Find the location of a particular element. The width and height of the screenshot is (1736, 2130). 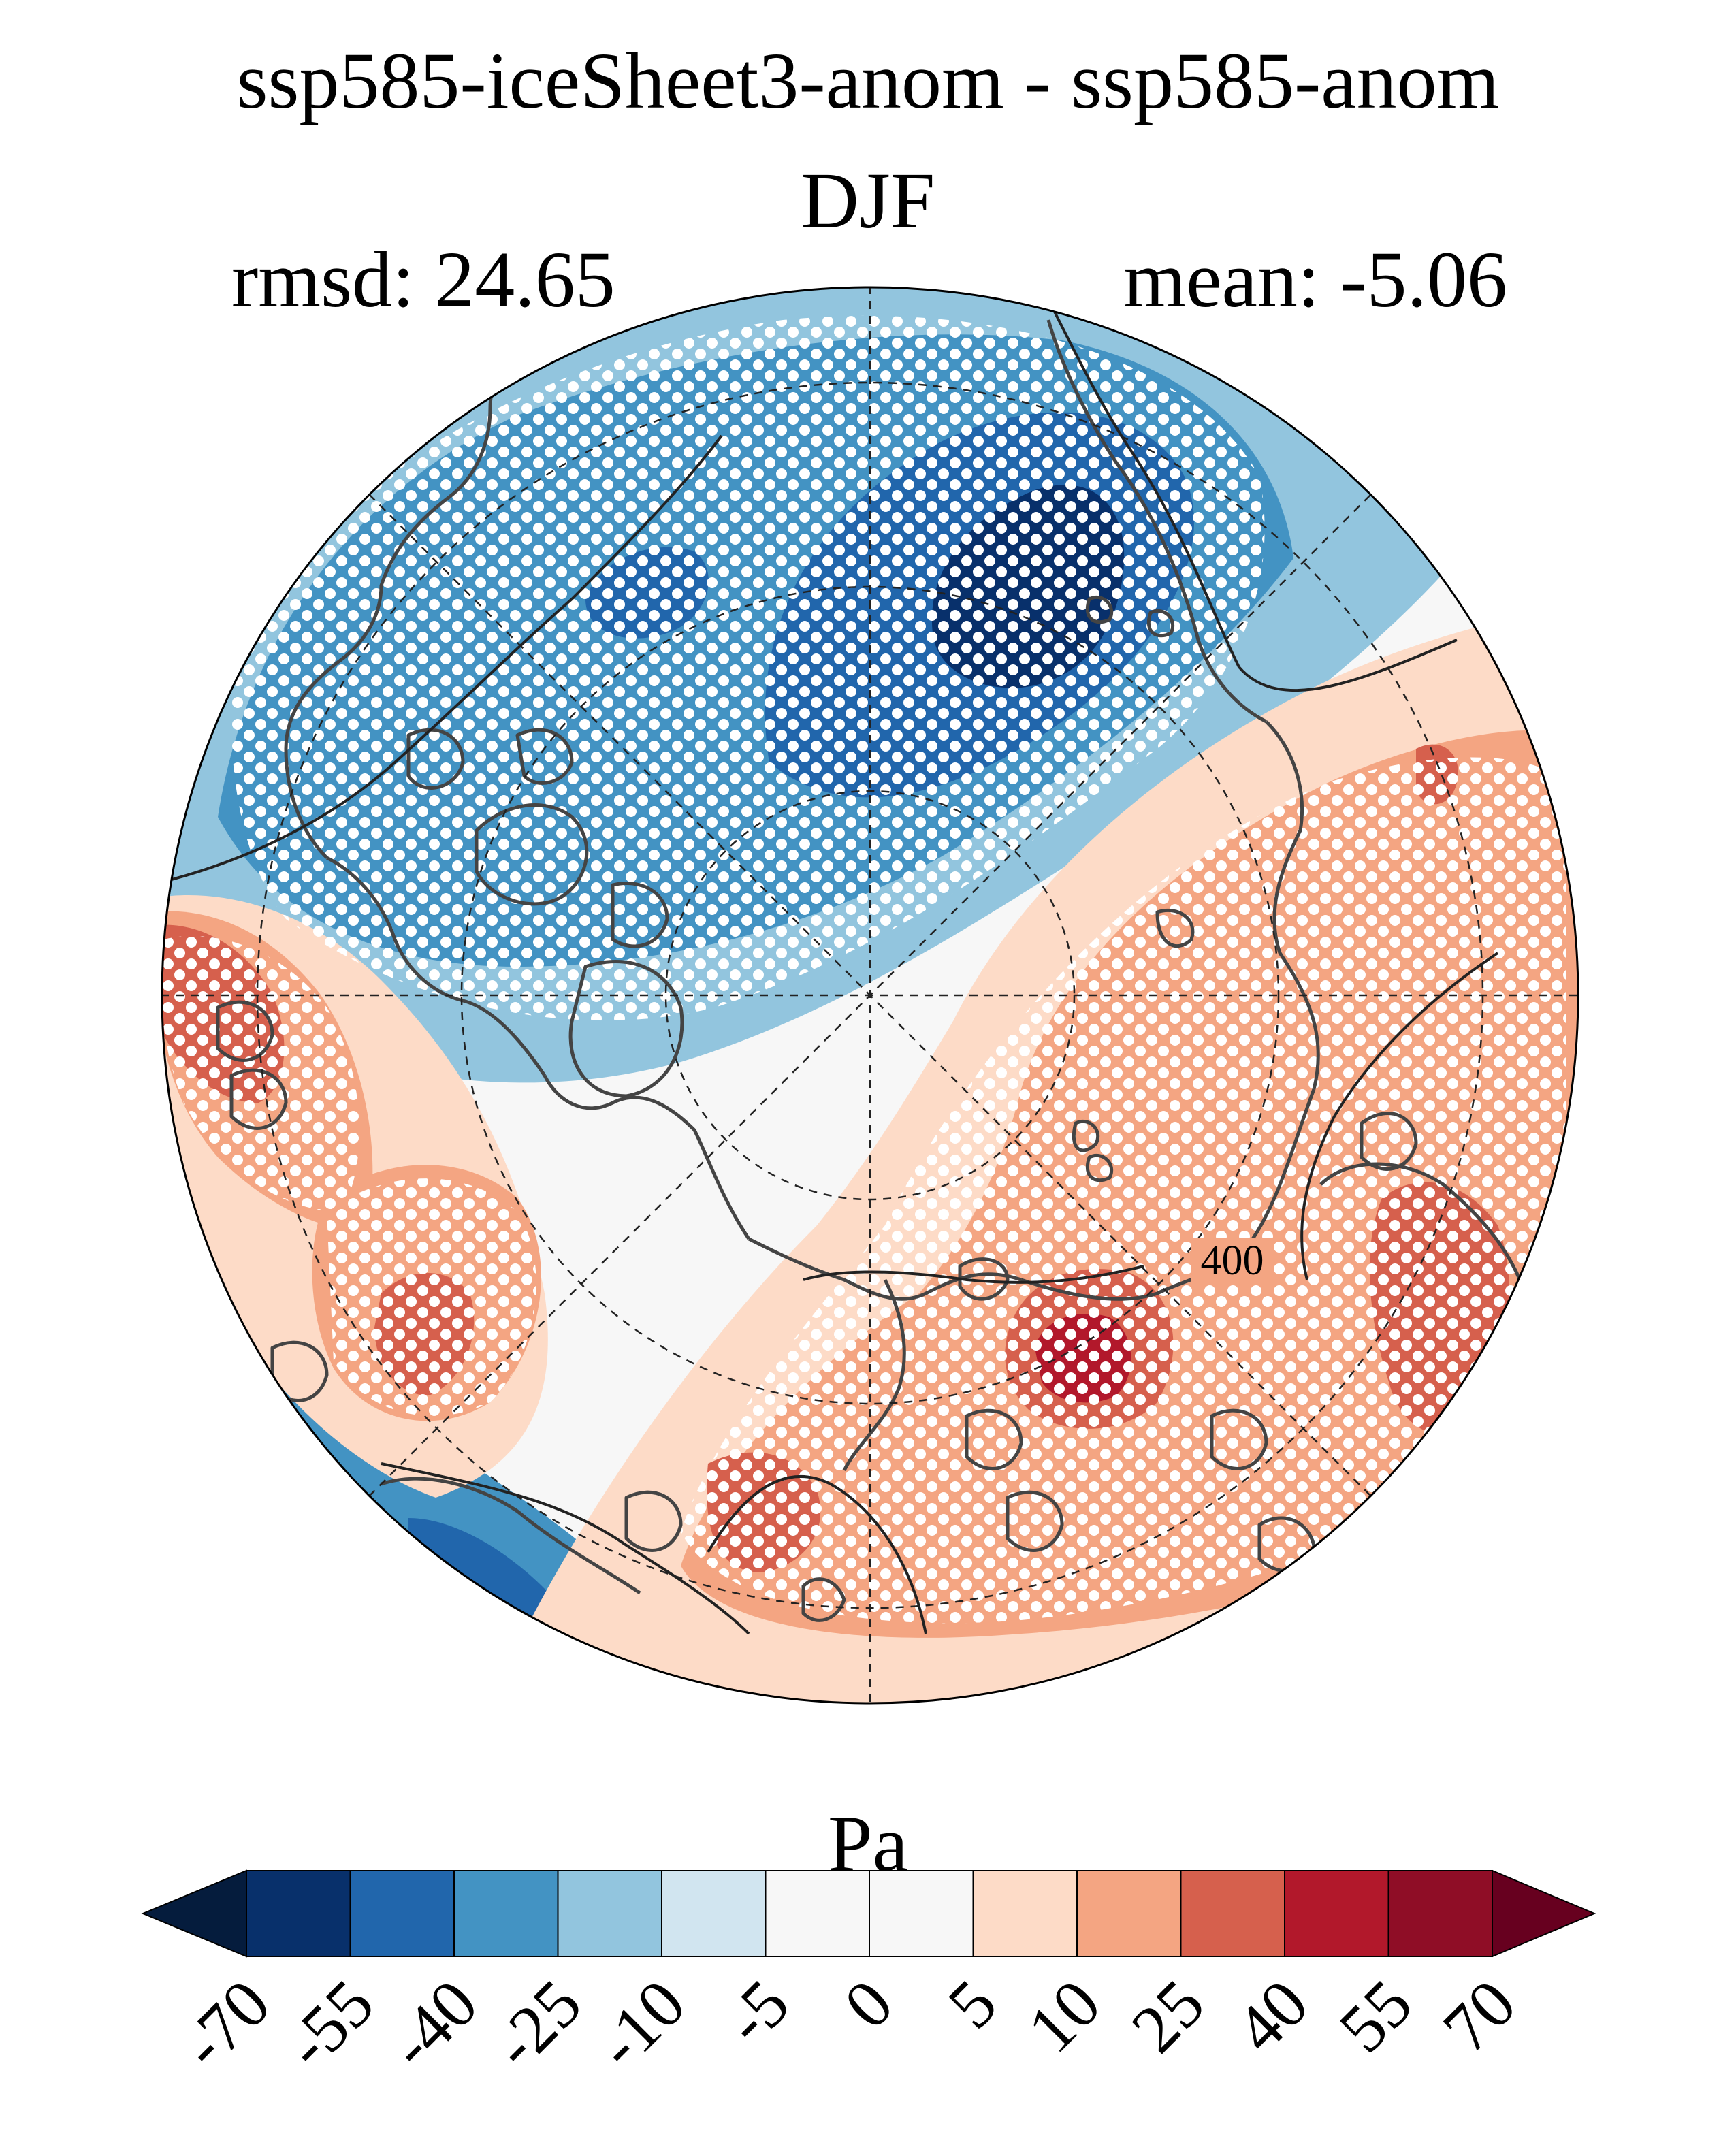

colorbar-tick-label: -40 is located at coordinates (433, 2024).